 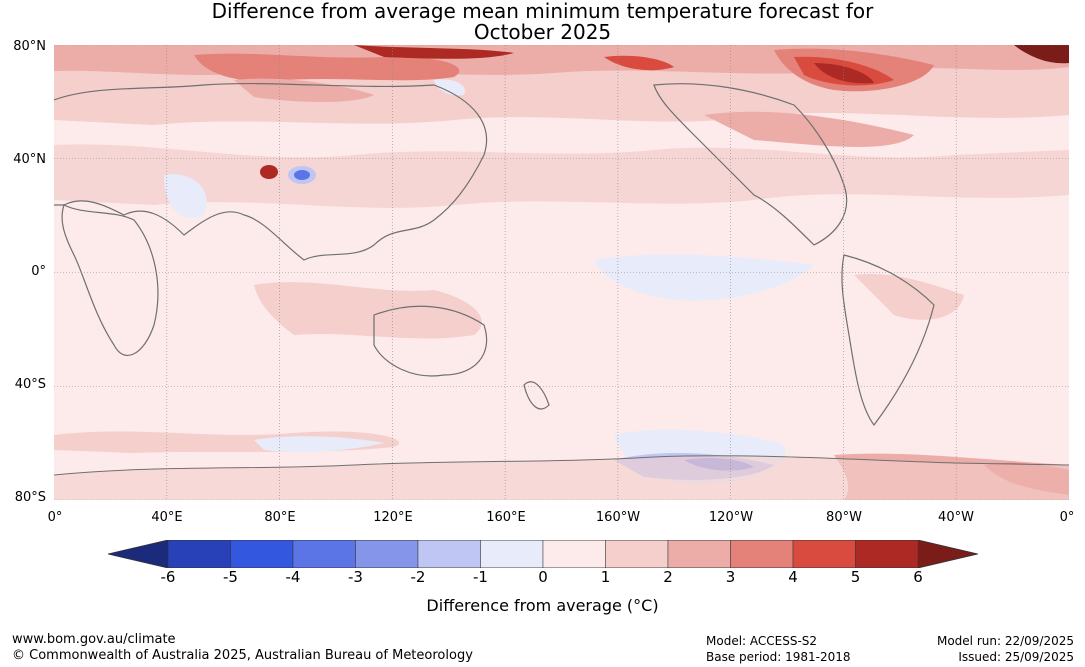 I want to click on north-midlat-band, so click(x=561, y=176).